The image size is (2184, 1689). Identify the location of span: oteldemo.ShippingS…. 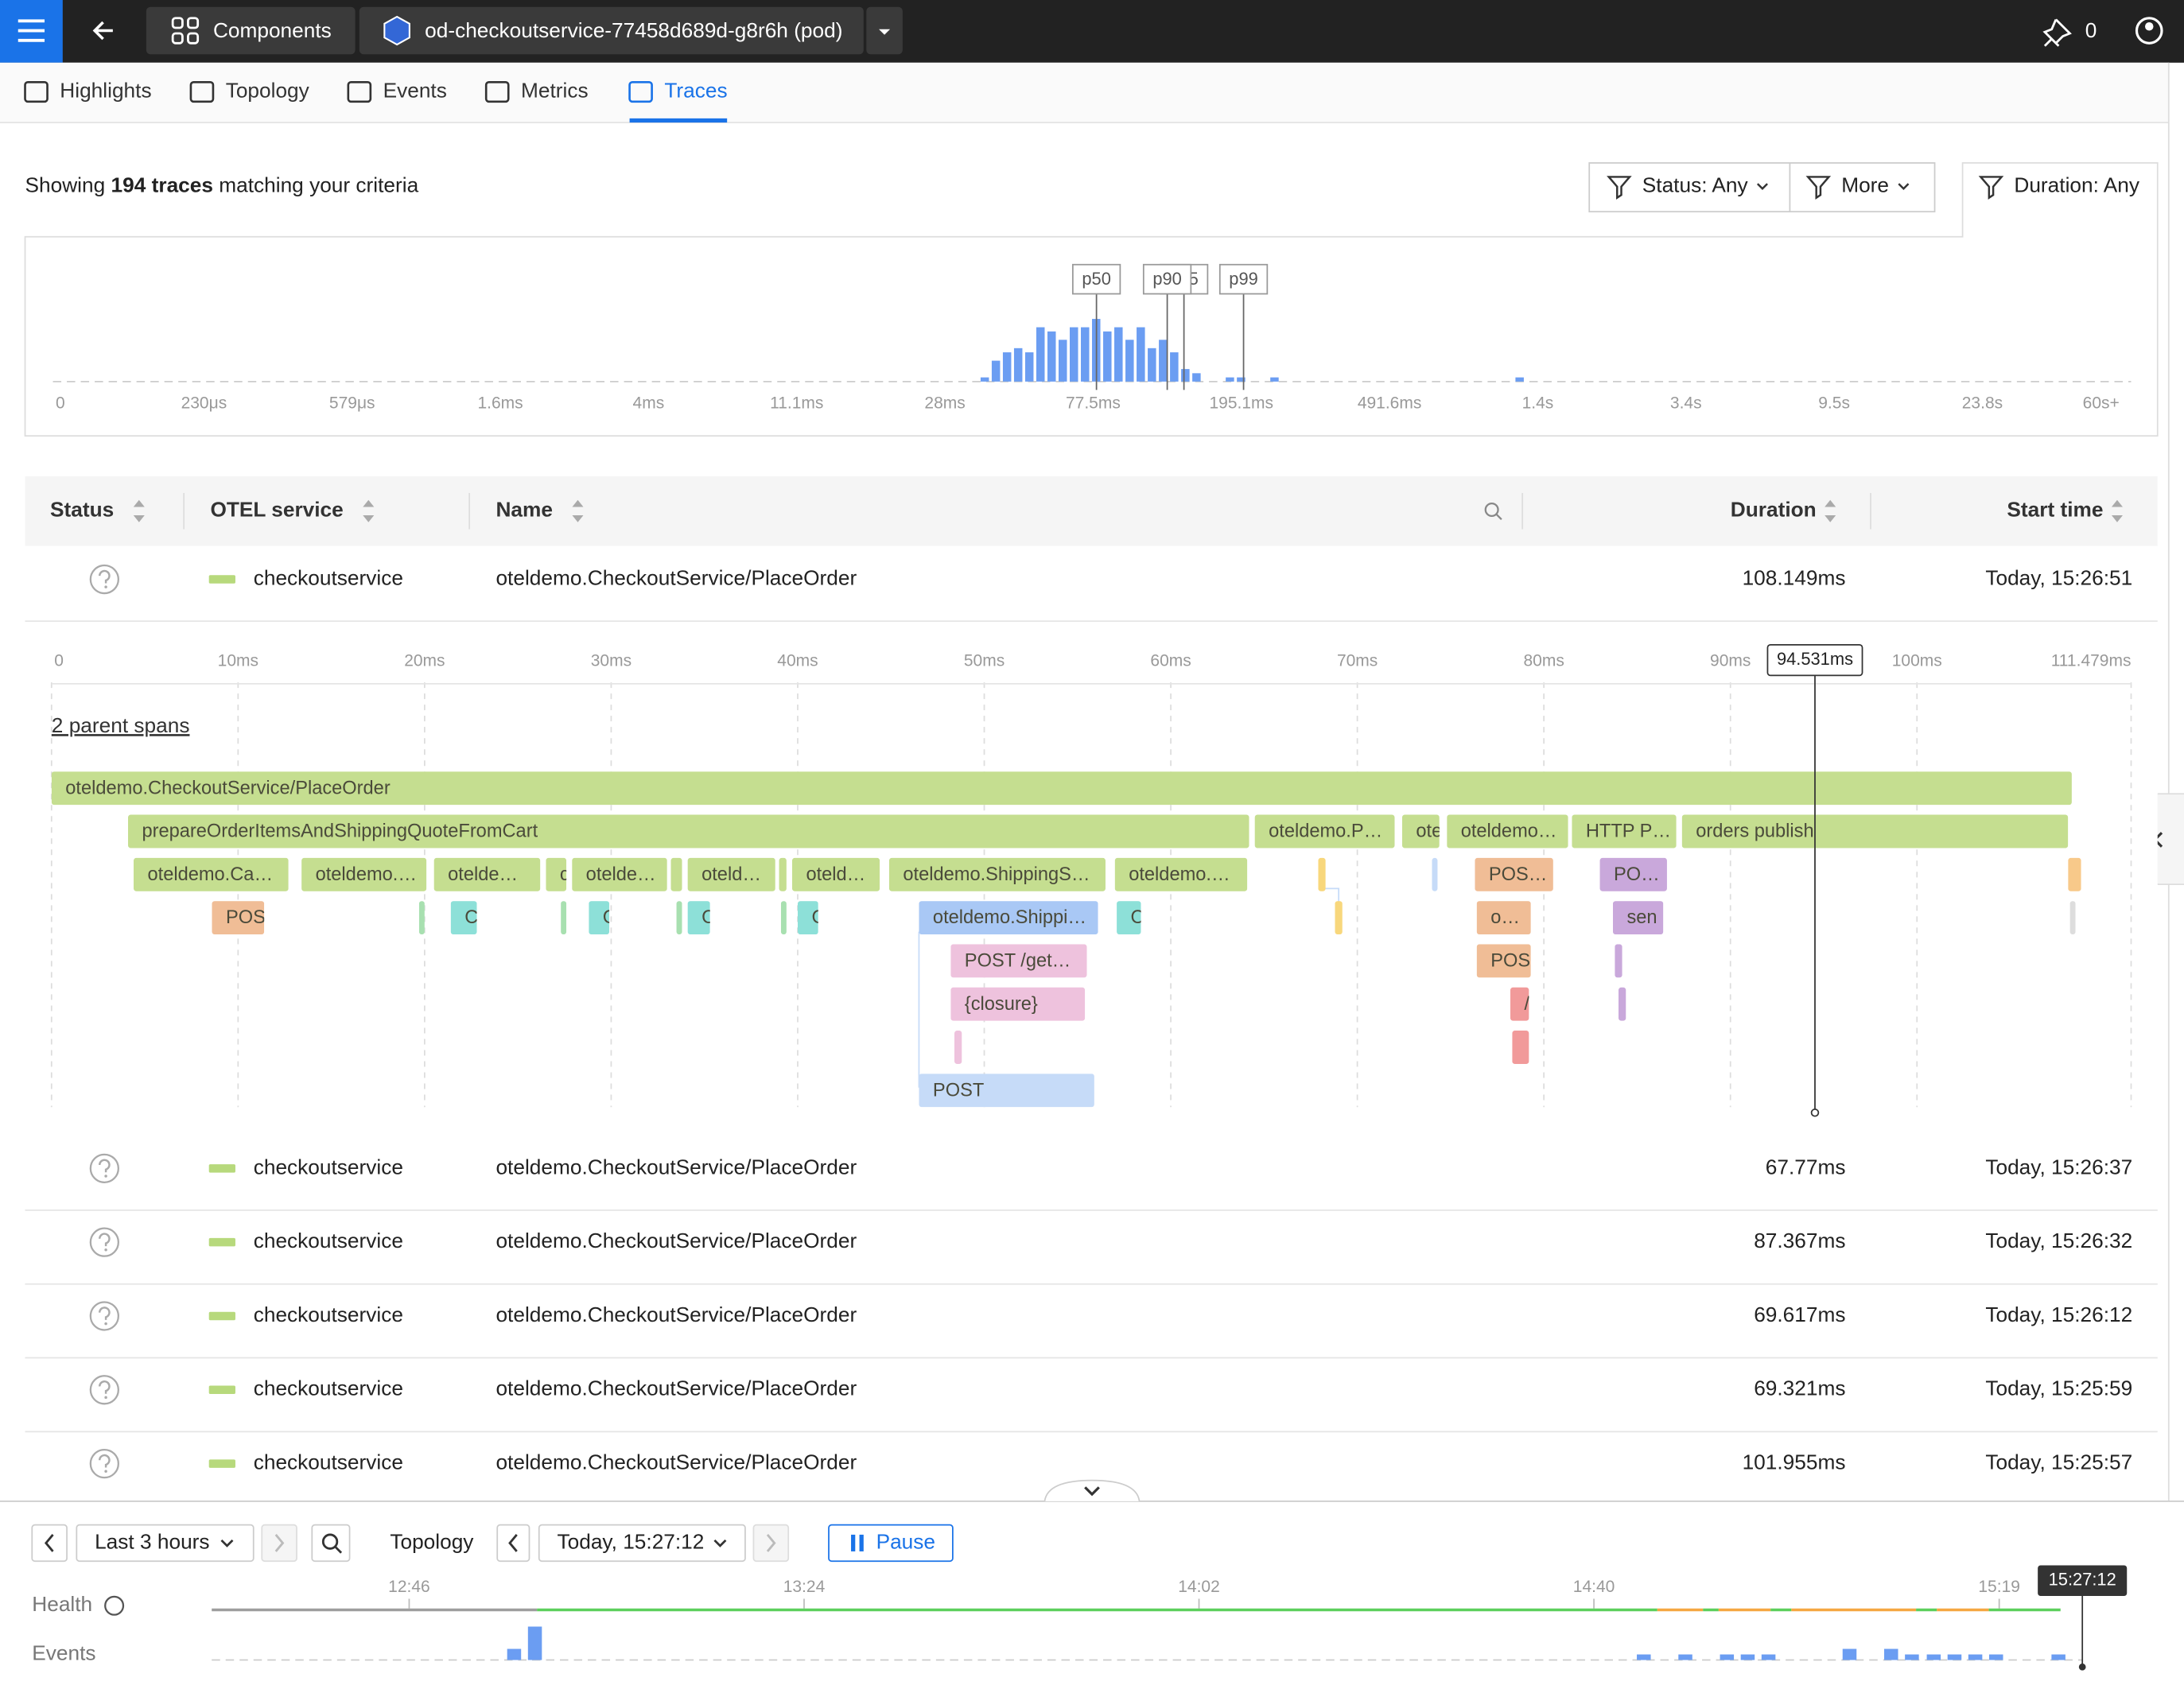
(997, 874).